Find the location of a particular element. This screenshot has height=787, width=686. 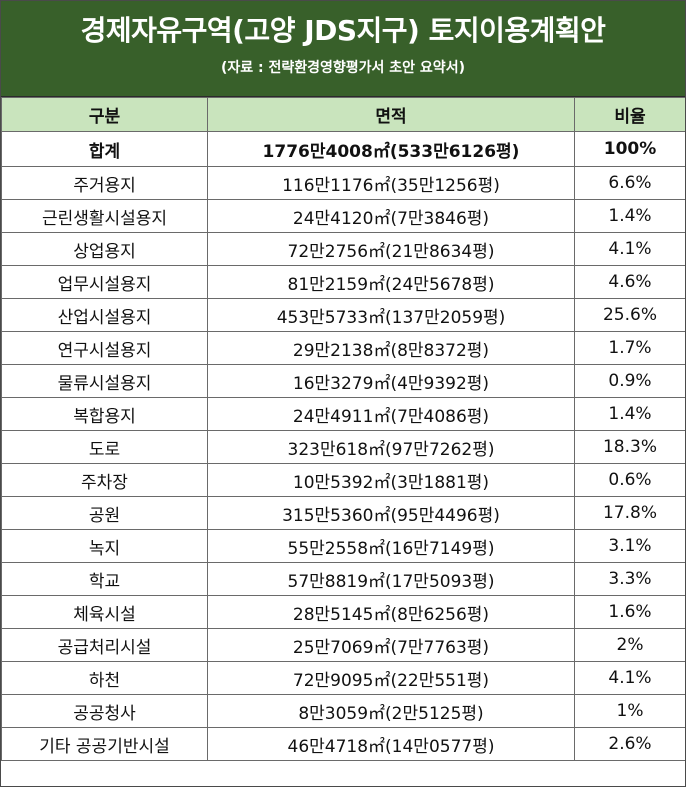

row-ratio: 6.6% is located at coordinates (629, 183).